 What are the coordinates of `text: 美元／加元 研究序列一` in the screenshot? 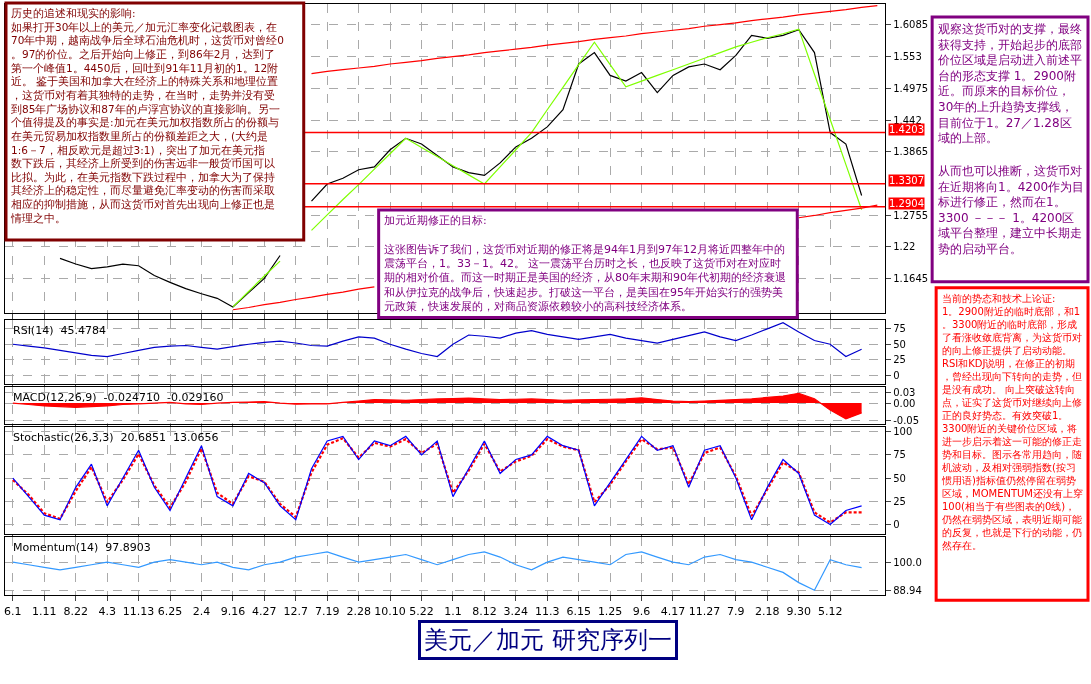 It's located at (548, 640).